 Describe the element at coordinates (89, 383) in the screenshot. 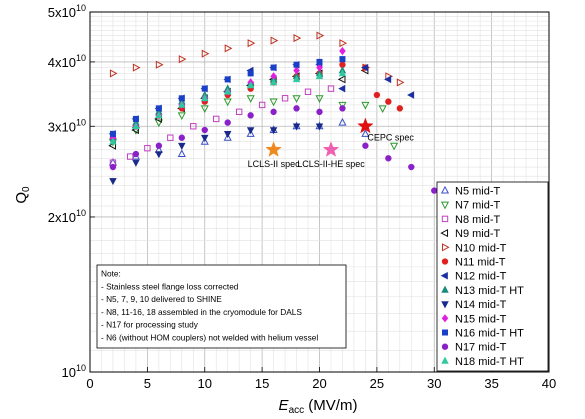

I see `x-tick-label: 0` at that location.